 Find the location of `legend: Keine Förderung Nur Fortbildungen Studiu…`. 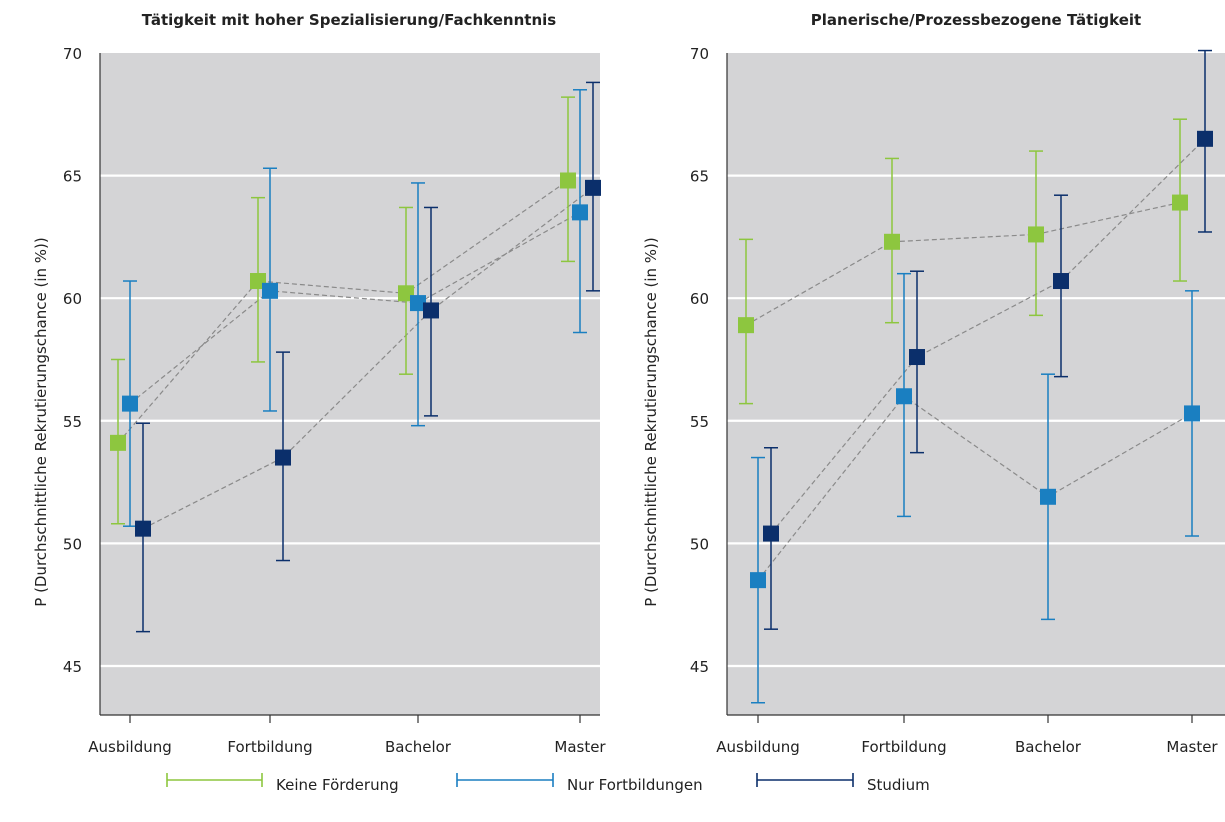

legend: Keine Förderung Nur Fortbildungen Studiu… is located at coordinates (548, 783).